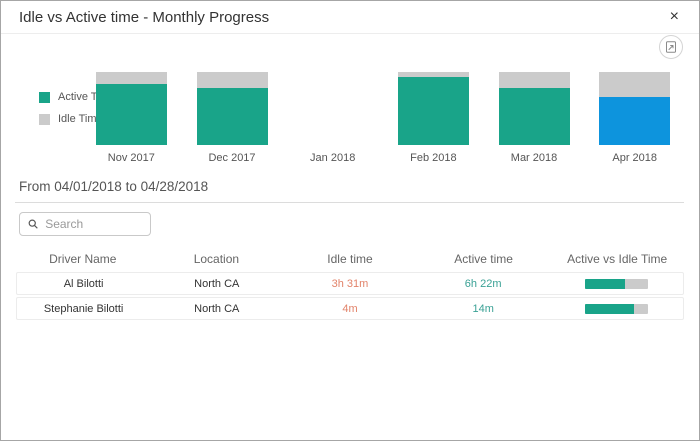  I want to click on column-header: Location, so click(216, 259).